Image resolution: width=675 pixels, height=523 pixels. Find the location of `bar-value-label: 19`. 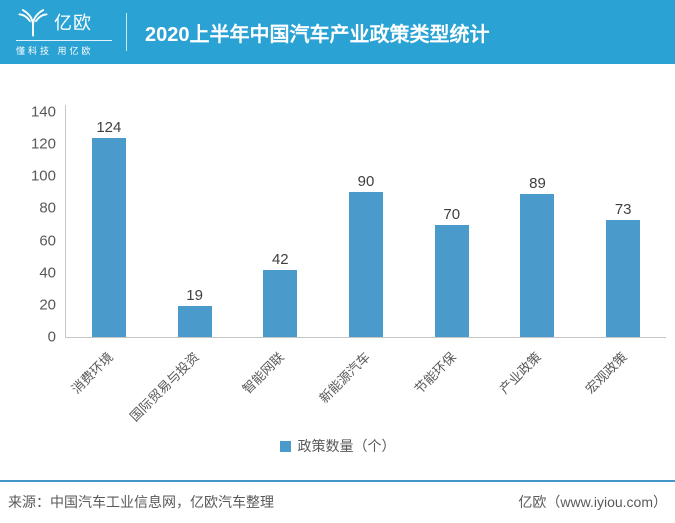

bar-value-label: 19 is located at coordinates (194, 296).